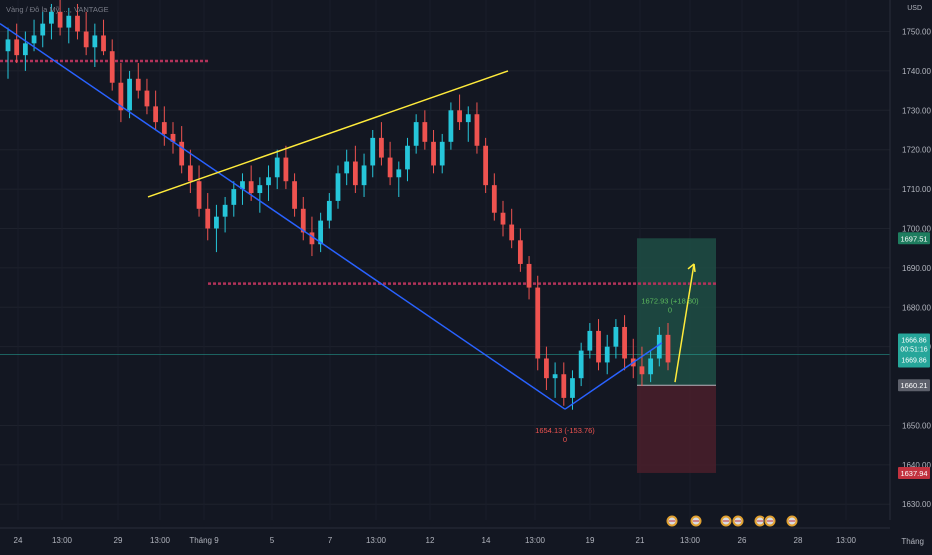 Image resolution: width=932 pixels, height=555 pixels. What do you see at coordinates (330, 540) in the screenshot?
I see `time-tick-label: 7` at bounding box center [330, 540].